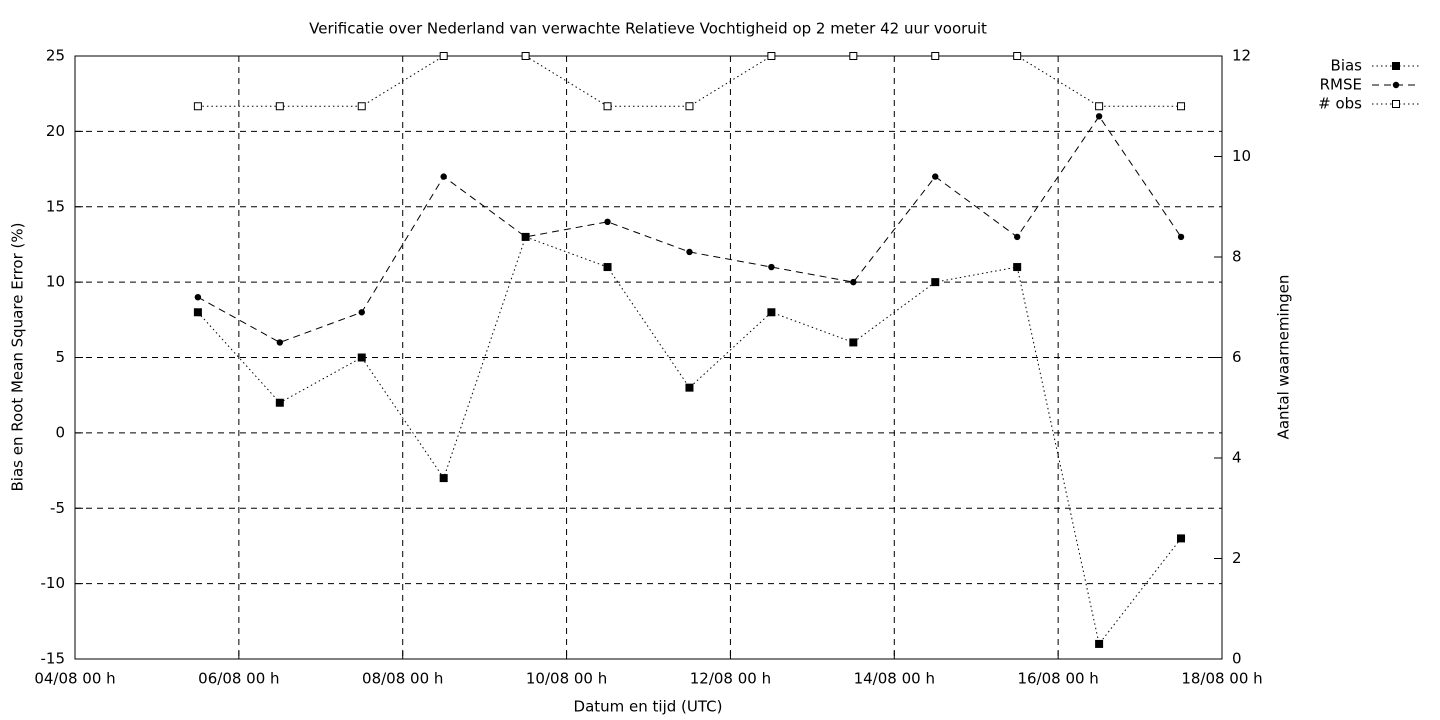  Describe the element at coordinates (238, 679) in the screenshot. I see `x-tick-label: 06/08 00 h` at that location.